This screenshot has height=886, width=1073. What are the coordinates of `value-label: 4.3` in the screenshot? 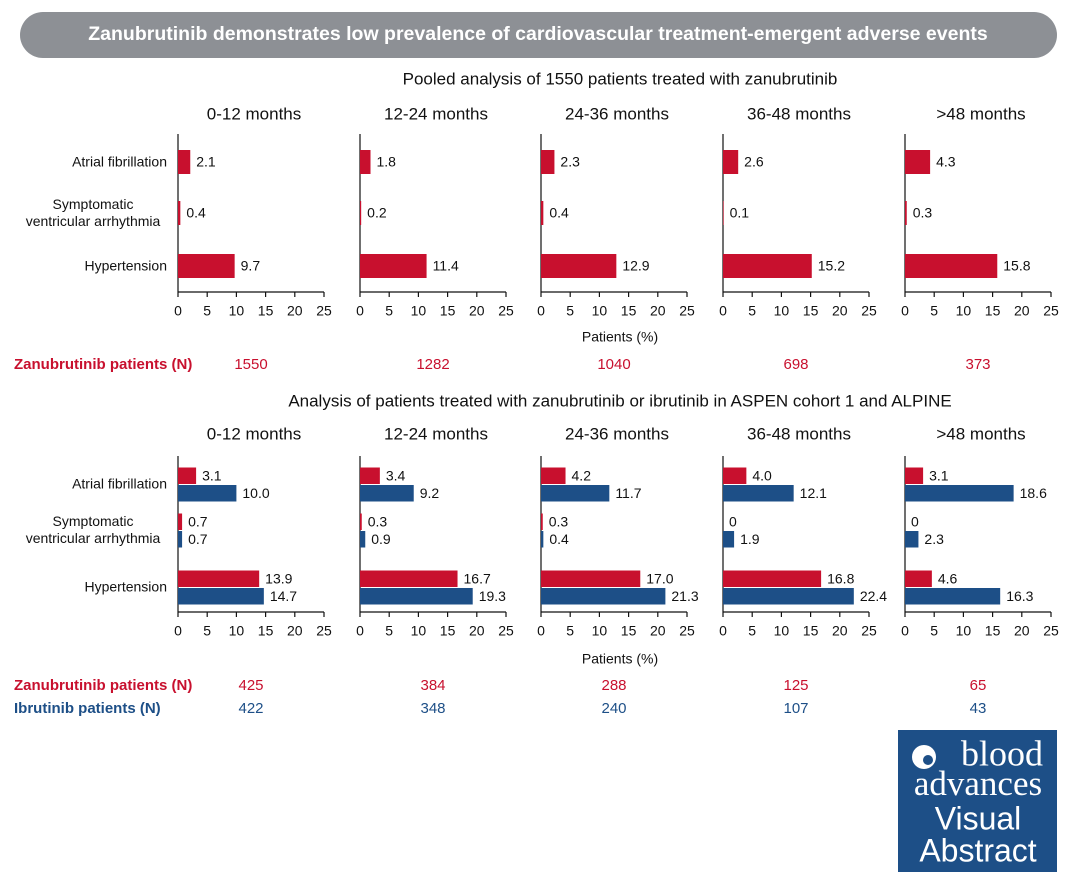 It's located at (946, 162).